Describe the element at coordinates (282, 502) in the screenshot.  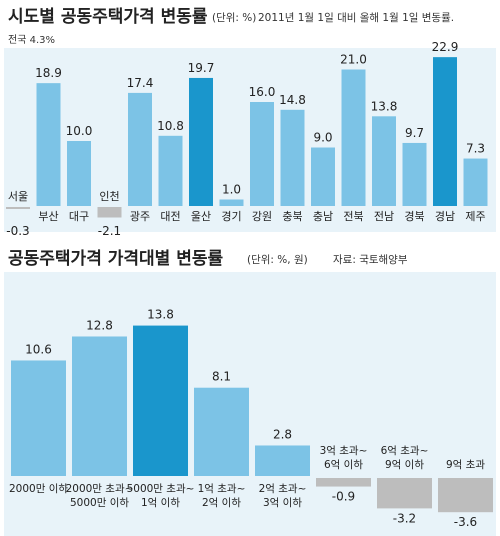
I see `chart2-category-label: 3억 이하` at that location.